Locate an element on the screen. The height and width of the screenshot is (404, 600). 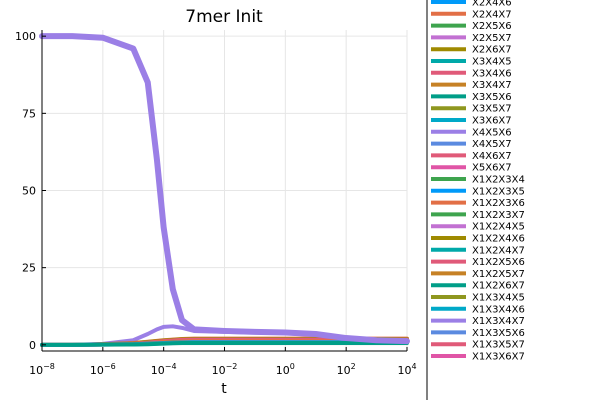
x-tick-exponent: −2 is located at coordinates (232, 366).